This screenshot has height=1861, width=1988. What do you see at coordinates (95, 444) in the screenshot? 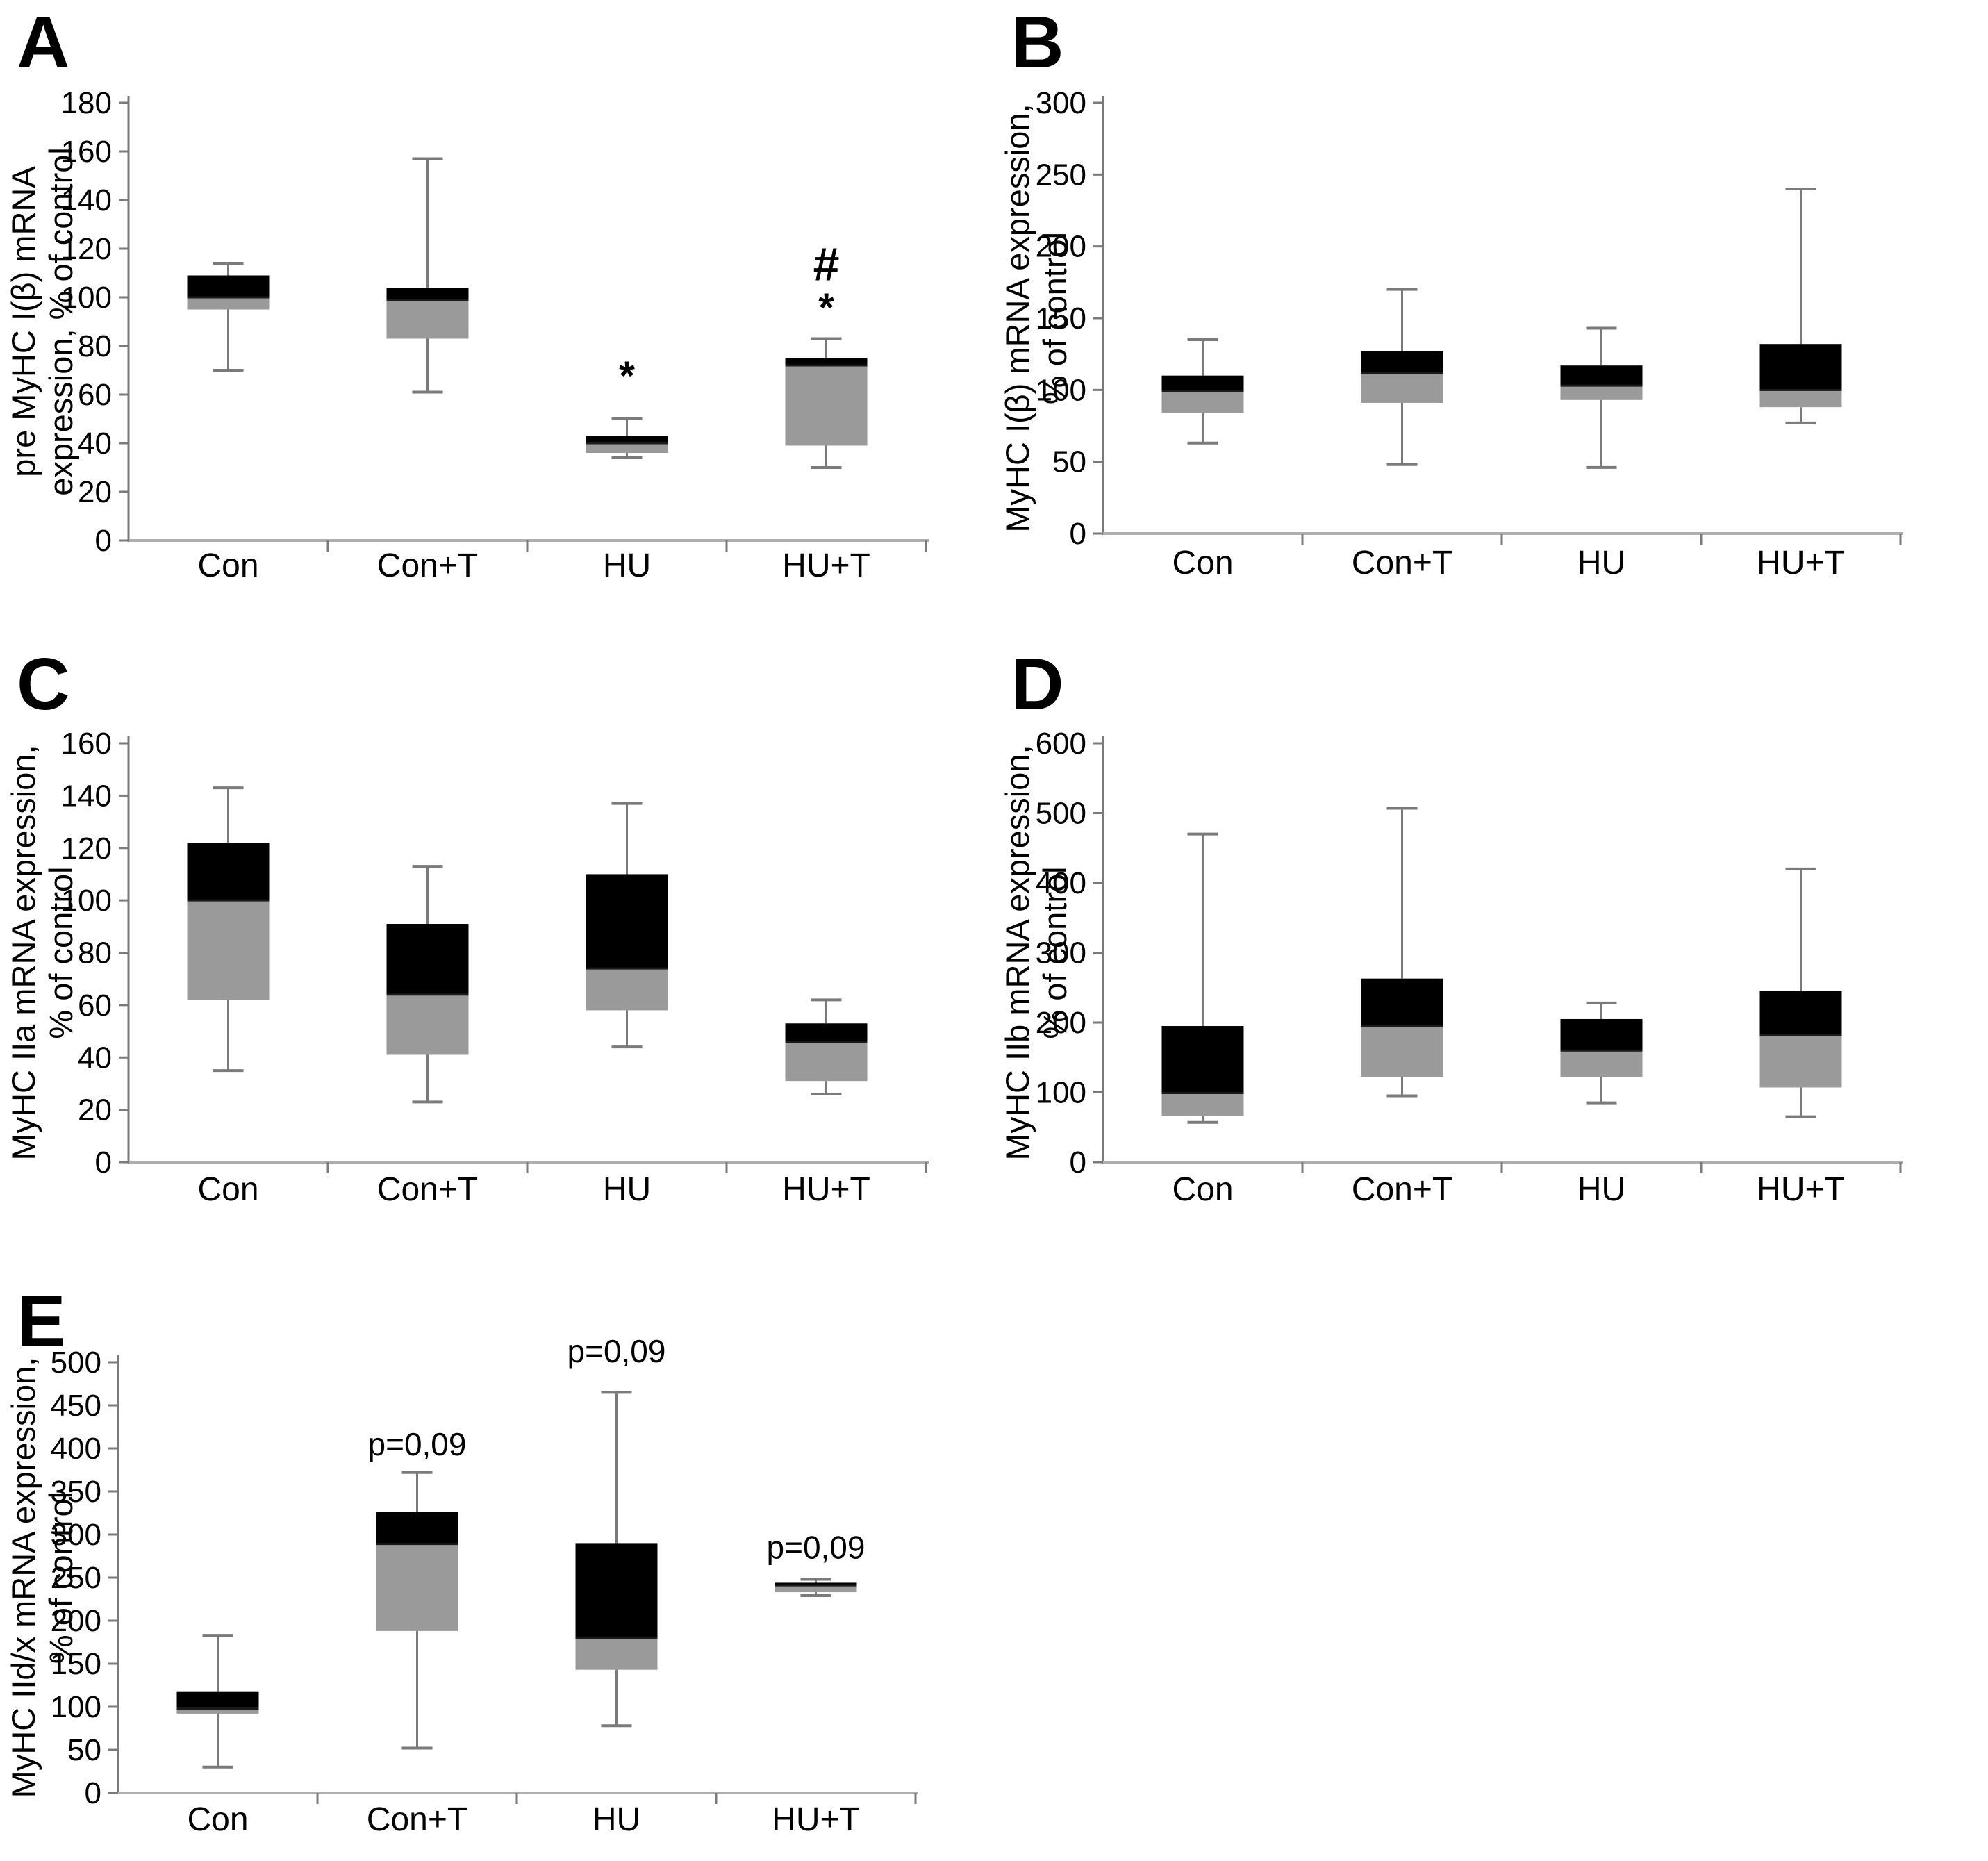
I see `y-tick-label: 40` at bounding box center [95, 444].